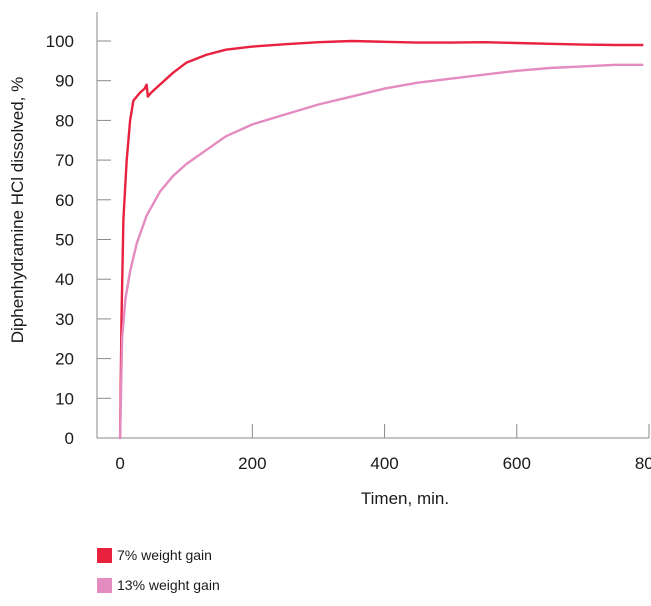 The width and height of the screenshot is (651, 606). What do you see at coordinates (252, 463) in the screenshot?
I see `x-tick-label: 200` at bounding box center [252, 463].